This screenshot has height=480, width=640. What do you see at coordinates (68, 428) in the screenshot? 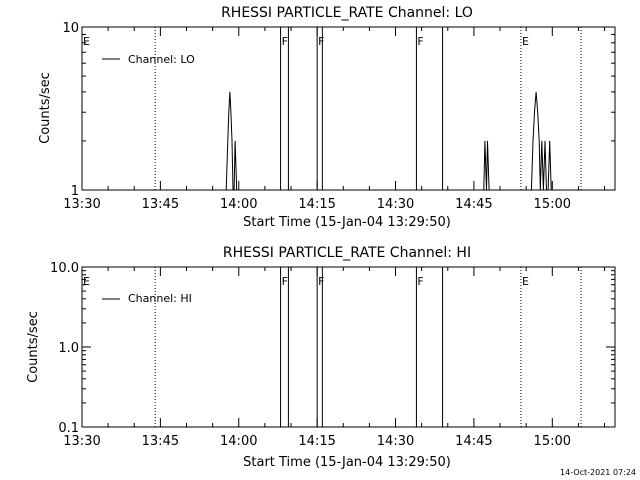
I see `y-tick-label-hi: 0.1` at bounding box center [68, 428].